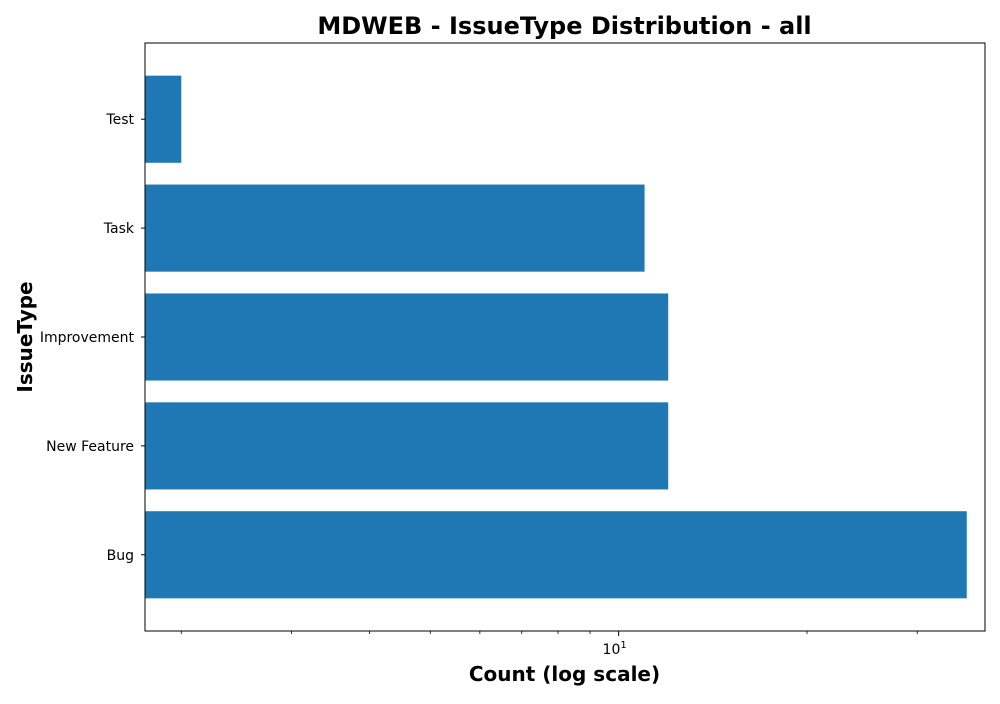 The height and width of the screenshot is (704, 1000). I want to click on y-axis-label: IssueType, so click(25, 336).